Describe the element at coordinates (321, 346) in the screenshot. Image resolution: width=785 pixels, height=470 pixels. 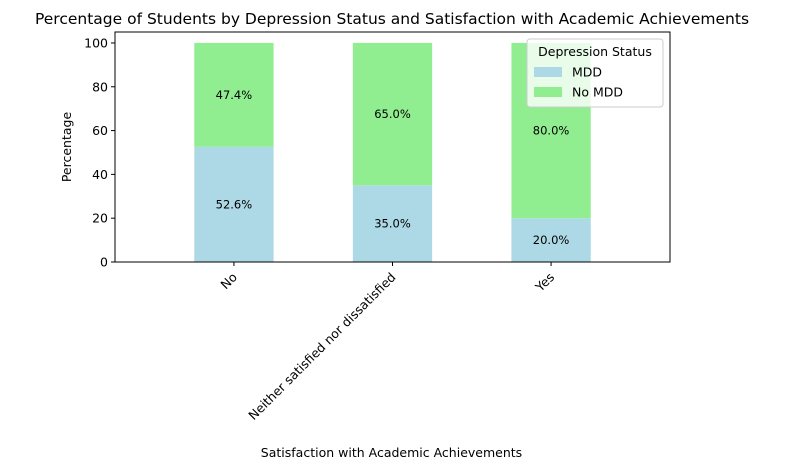
I see `x-tick-label: Neither satisfied nor dissatisfied` at that location.